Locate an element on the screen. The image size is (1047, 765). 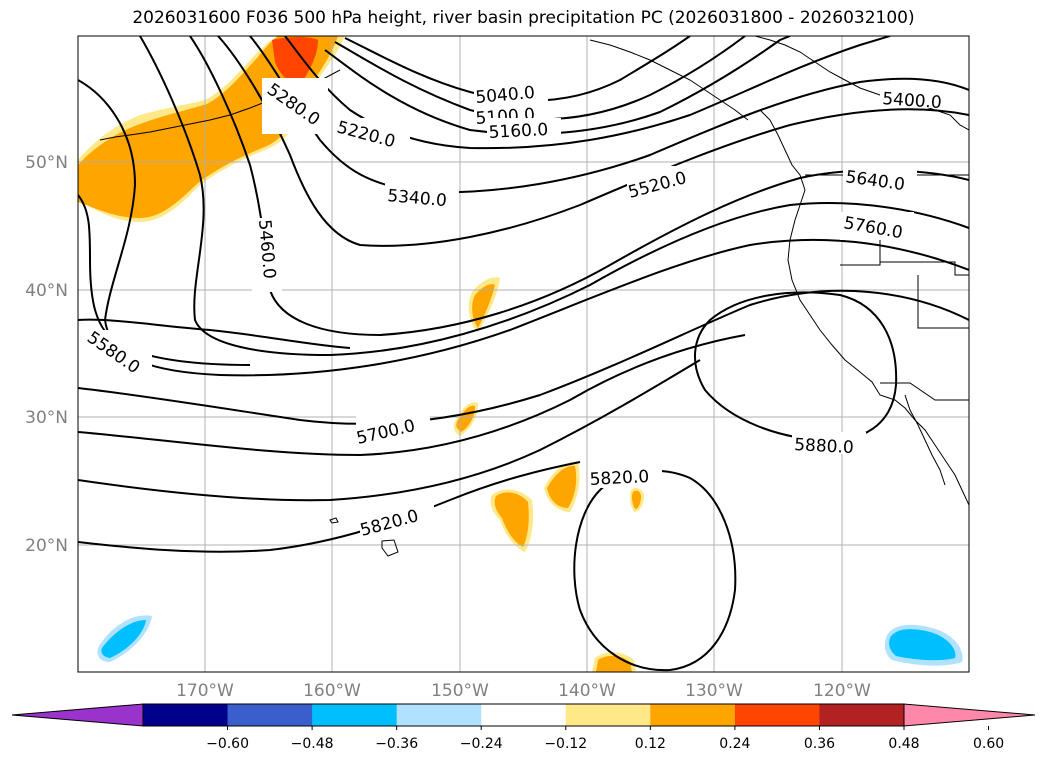
latitude-labels: 50°N 40°N 30°N 20°N is located at coordinates (46, 354).